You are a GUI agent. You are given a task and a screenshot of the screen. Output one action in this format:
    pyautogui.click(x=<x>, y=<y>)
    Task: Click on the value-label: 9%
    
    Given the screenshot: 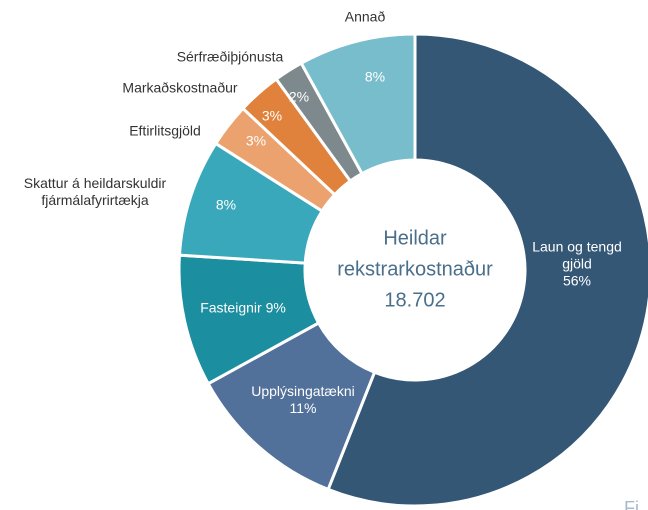 What is the action you would take?
    pyautogui.click(x=275, y=307)
    